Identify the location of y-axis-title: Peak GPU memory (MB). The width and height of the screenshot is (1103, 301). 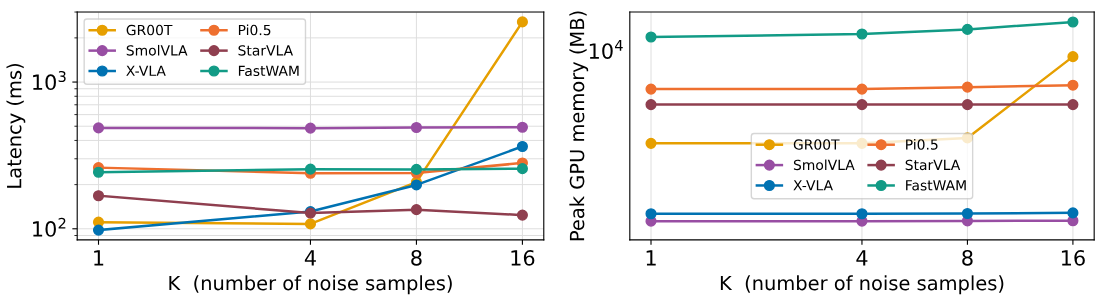
(579, 126).